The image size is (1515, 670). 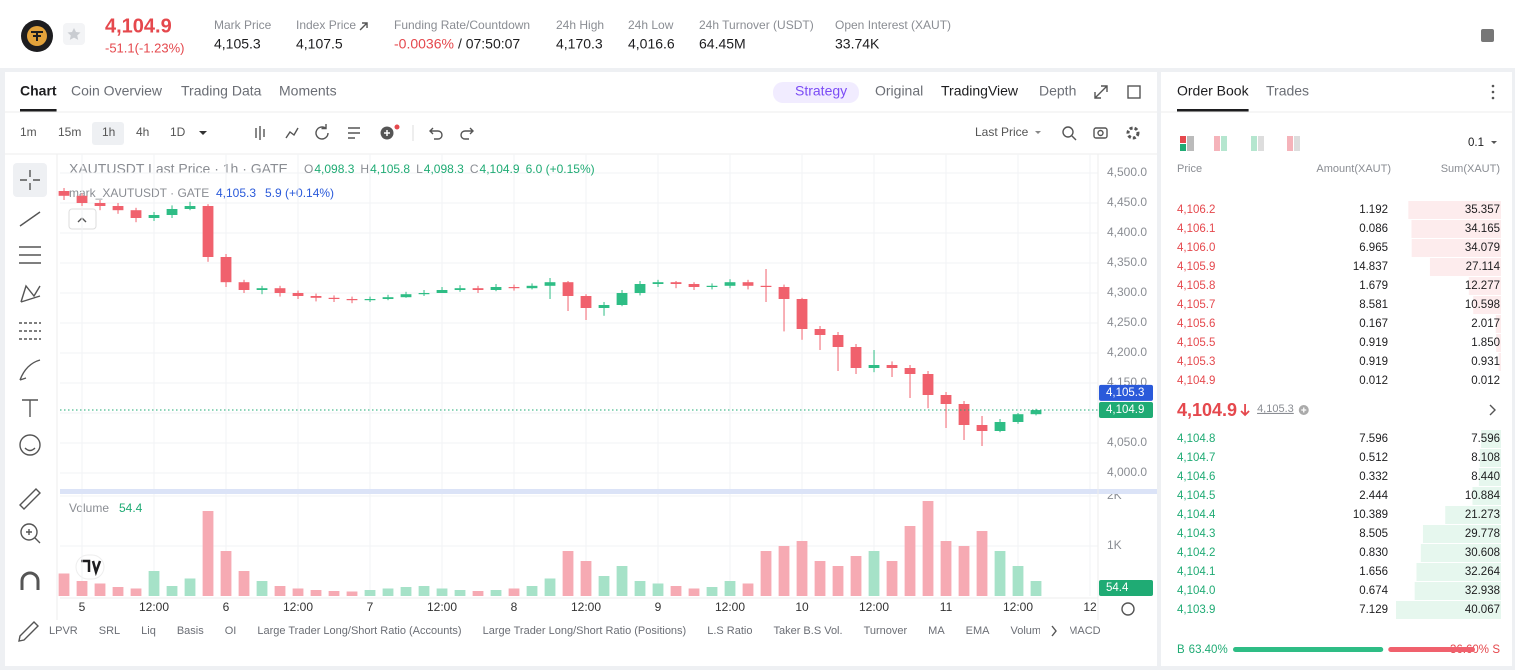 I want to click on book-price: 4,106.0, so click(x=1196, y=248).